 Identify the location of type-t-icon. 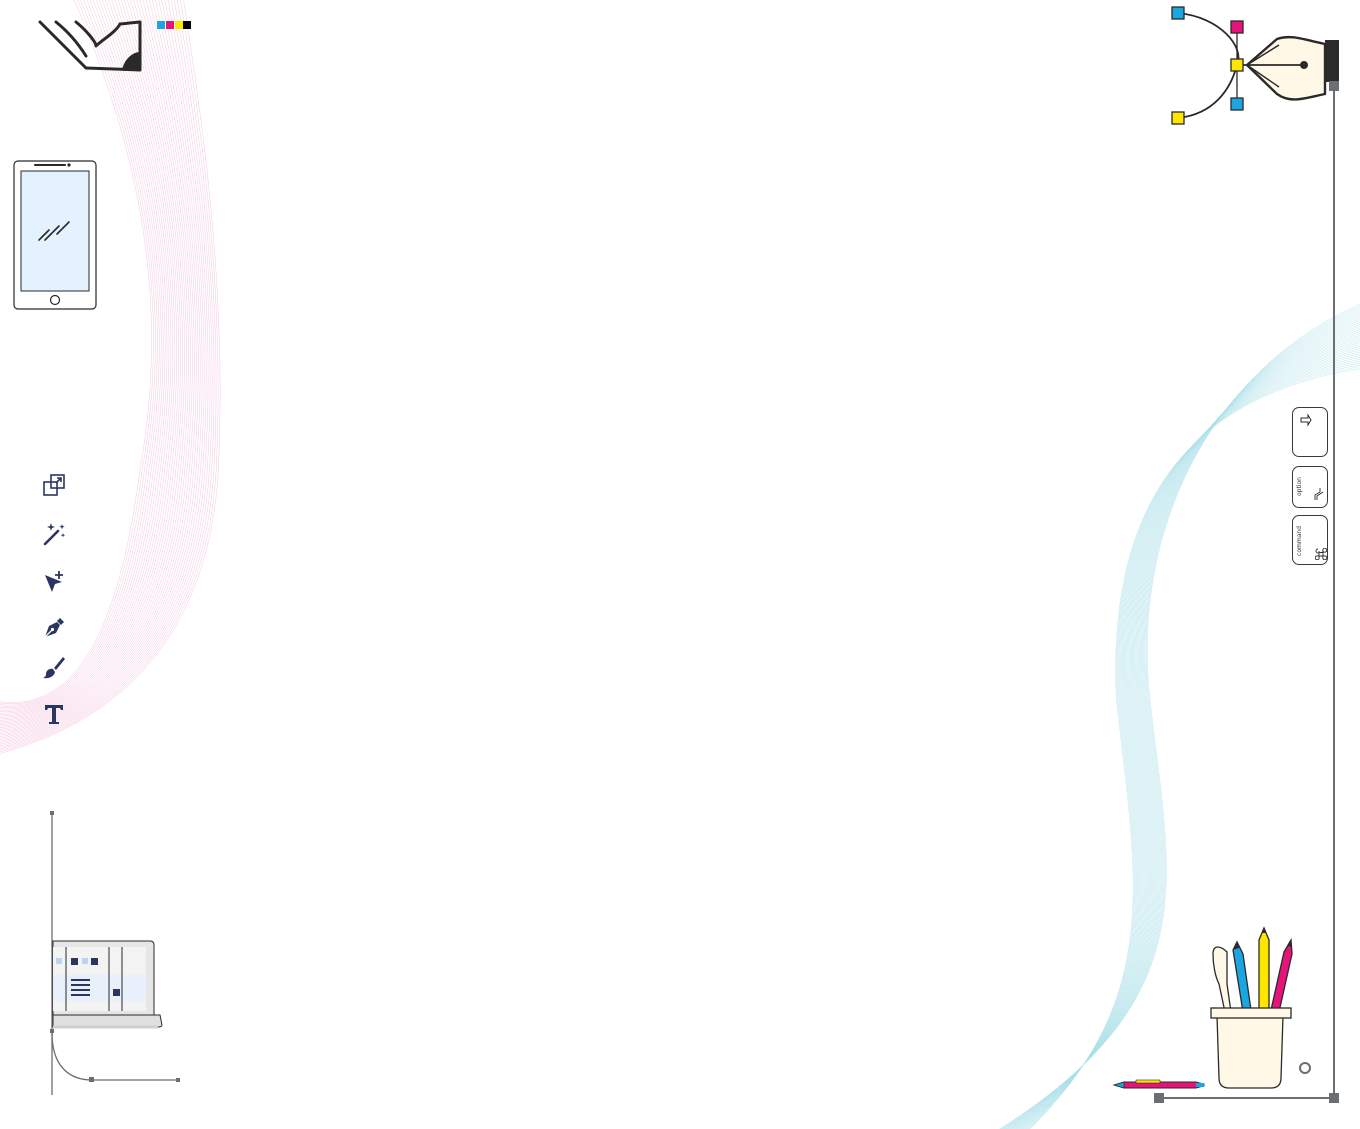
(54, 714).